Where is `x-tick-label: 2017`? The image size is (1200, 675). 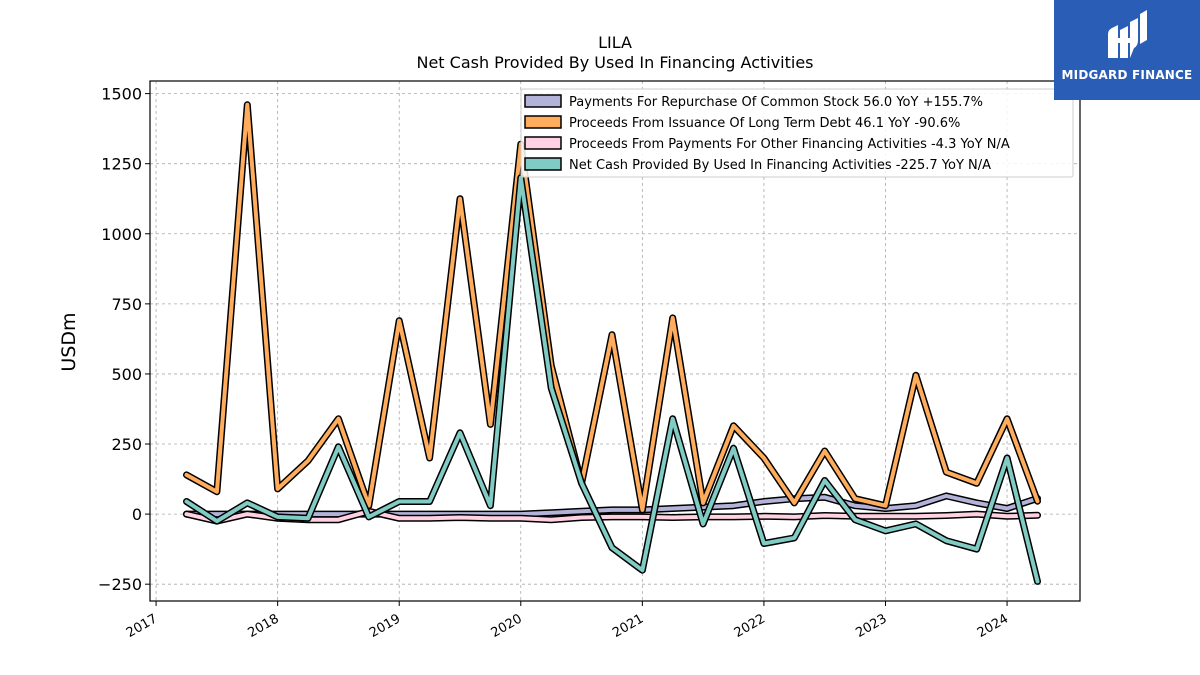 x-tick-label: 2017 is located at coordinates (142, 626).